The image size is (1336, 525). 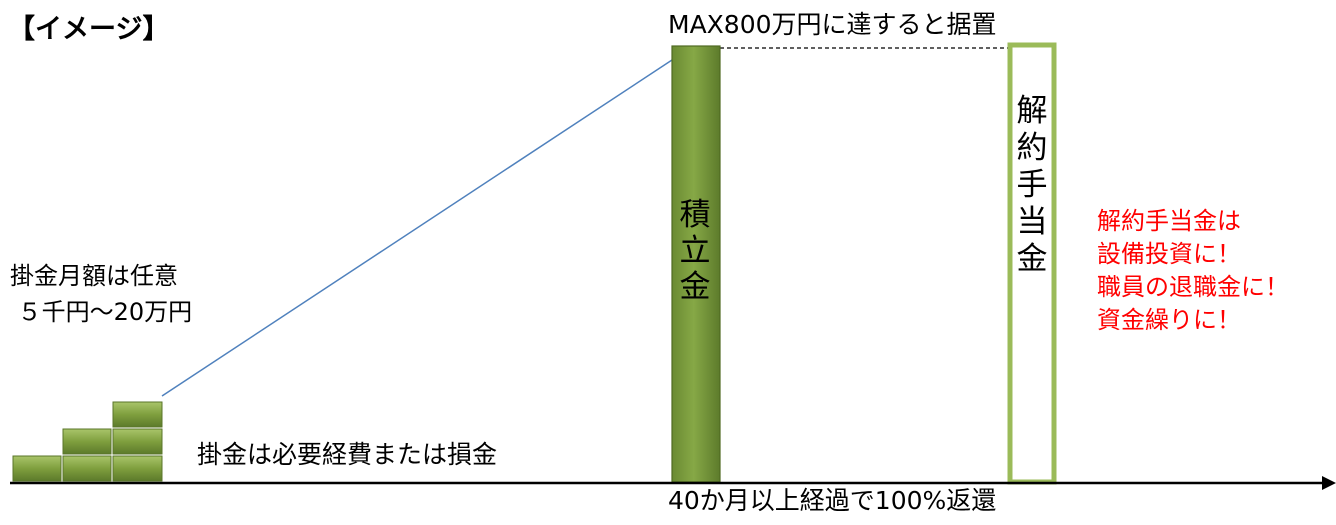 I want to click on diagram-title: 【イメージ】, so click(x=89, y=29).